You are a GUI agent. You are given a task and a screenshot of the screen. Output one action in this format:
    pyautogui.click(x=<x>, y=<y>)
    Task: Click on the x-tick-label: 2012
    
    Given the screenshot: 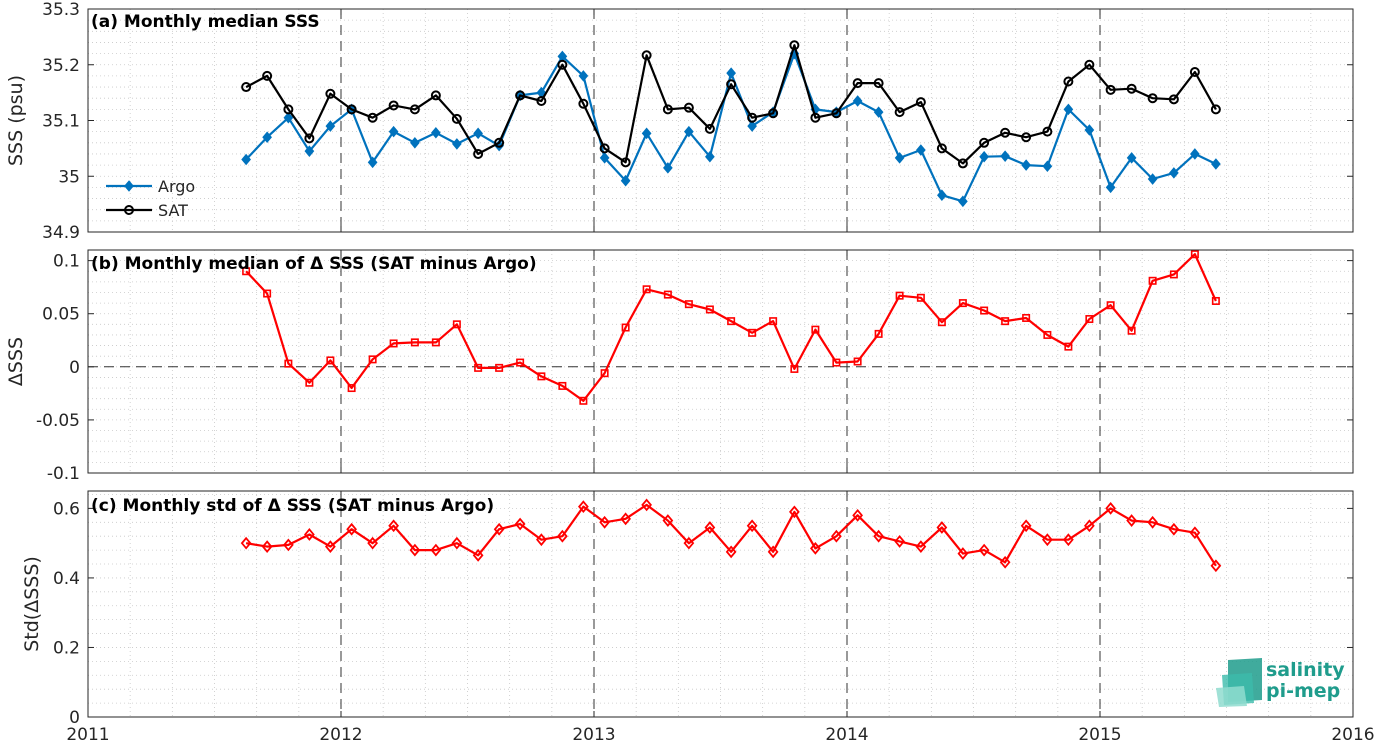 What is the action you would take?
    pyautogui.click(x=340, y=735)
    